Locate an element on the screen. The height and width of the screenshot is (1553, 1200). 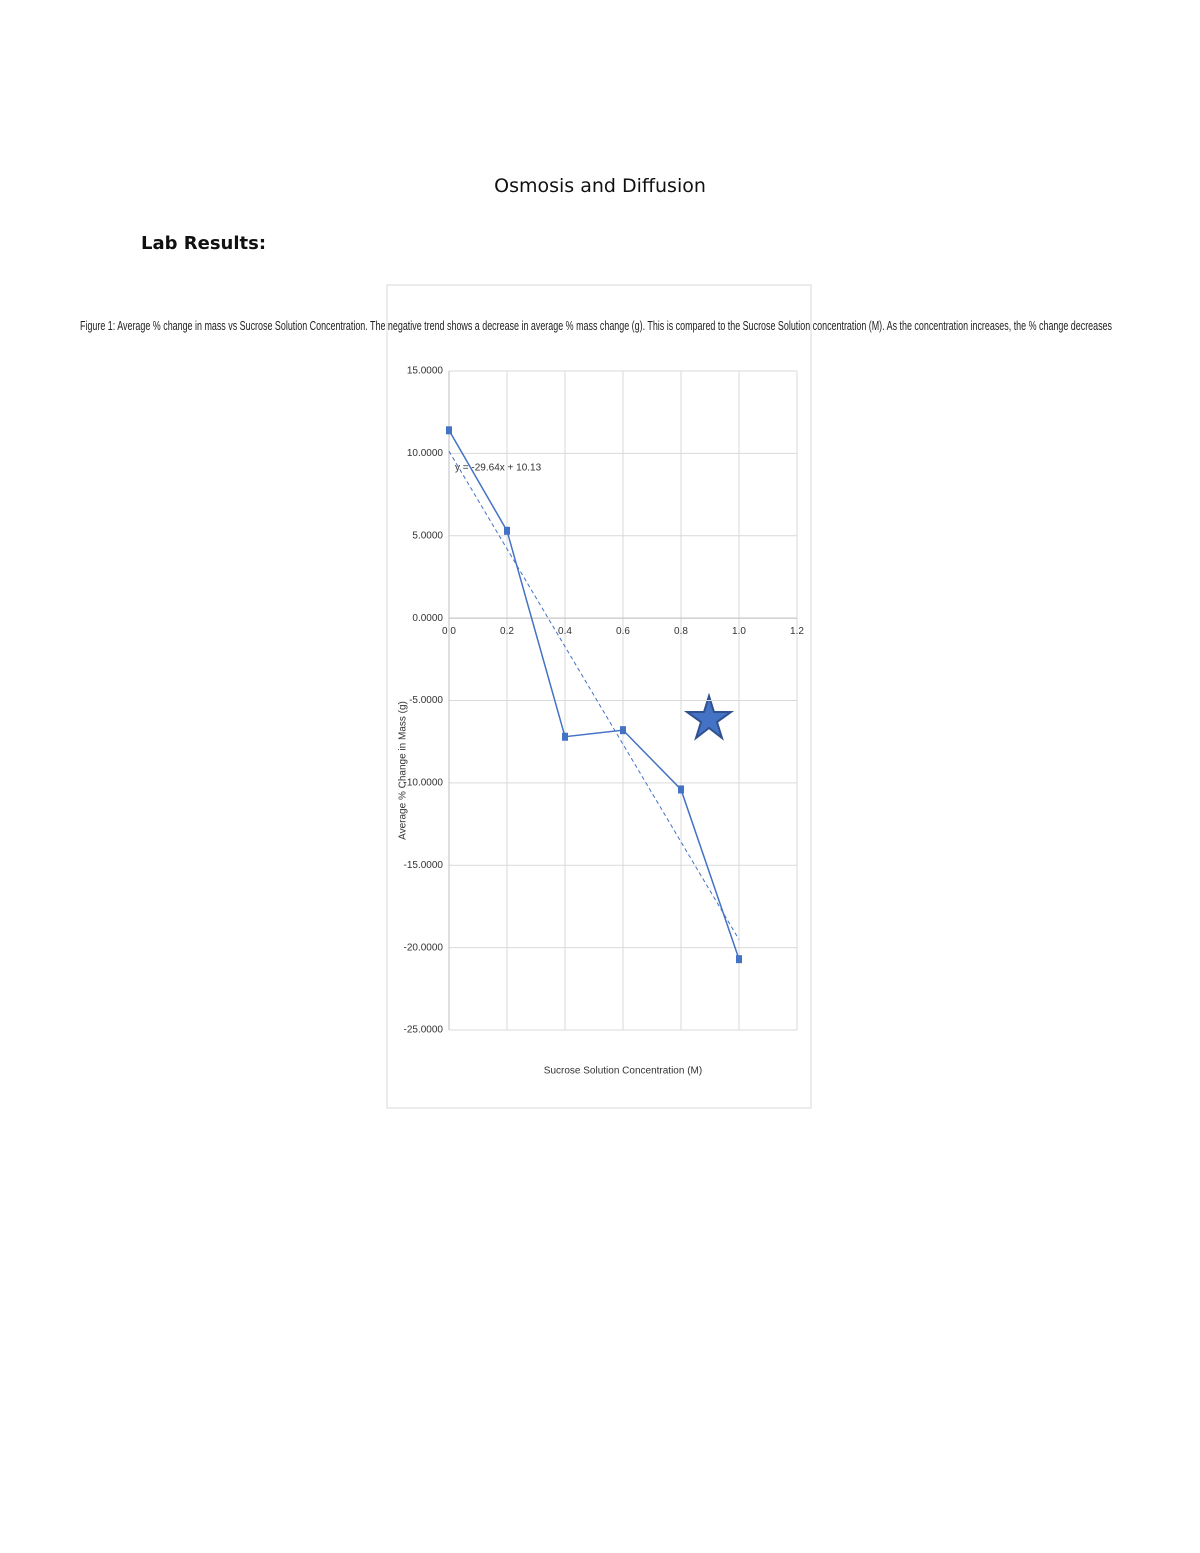
y-tick-label: 0.0000 is located at coordinates (427, 618).